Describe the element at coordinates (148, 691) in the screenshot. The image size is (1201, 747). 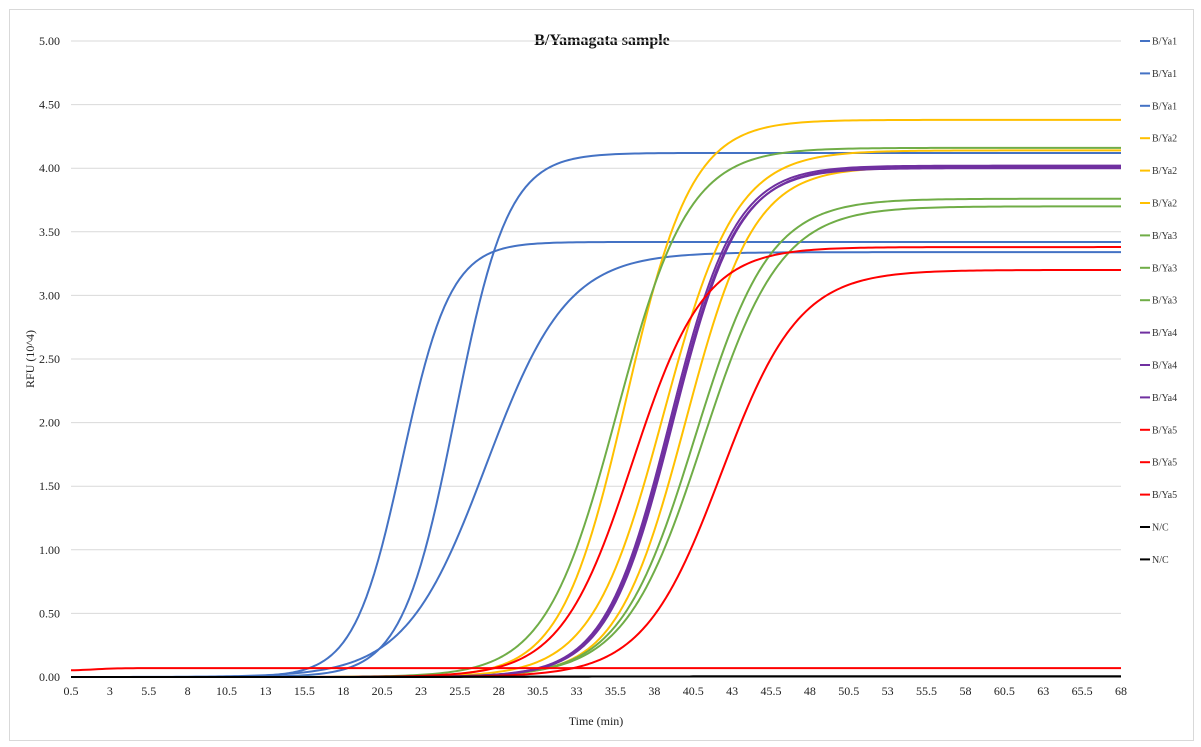
I see `x-tick-label: 5.5` at that location.